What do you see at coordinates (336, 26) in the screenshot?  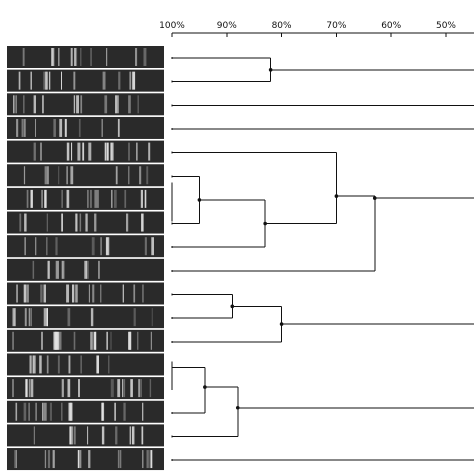 I see `axis-tick-label: 70%` at bounding box center [336, 26].